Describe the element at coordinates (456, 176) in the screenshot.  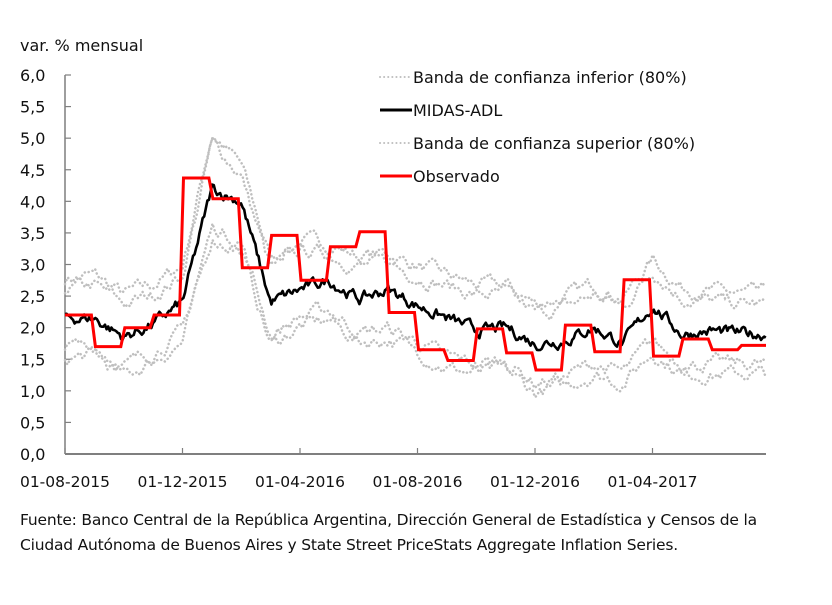
I see `legend-label: Observado` at that location.